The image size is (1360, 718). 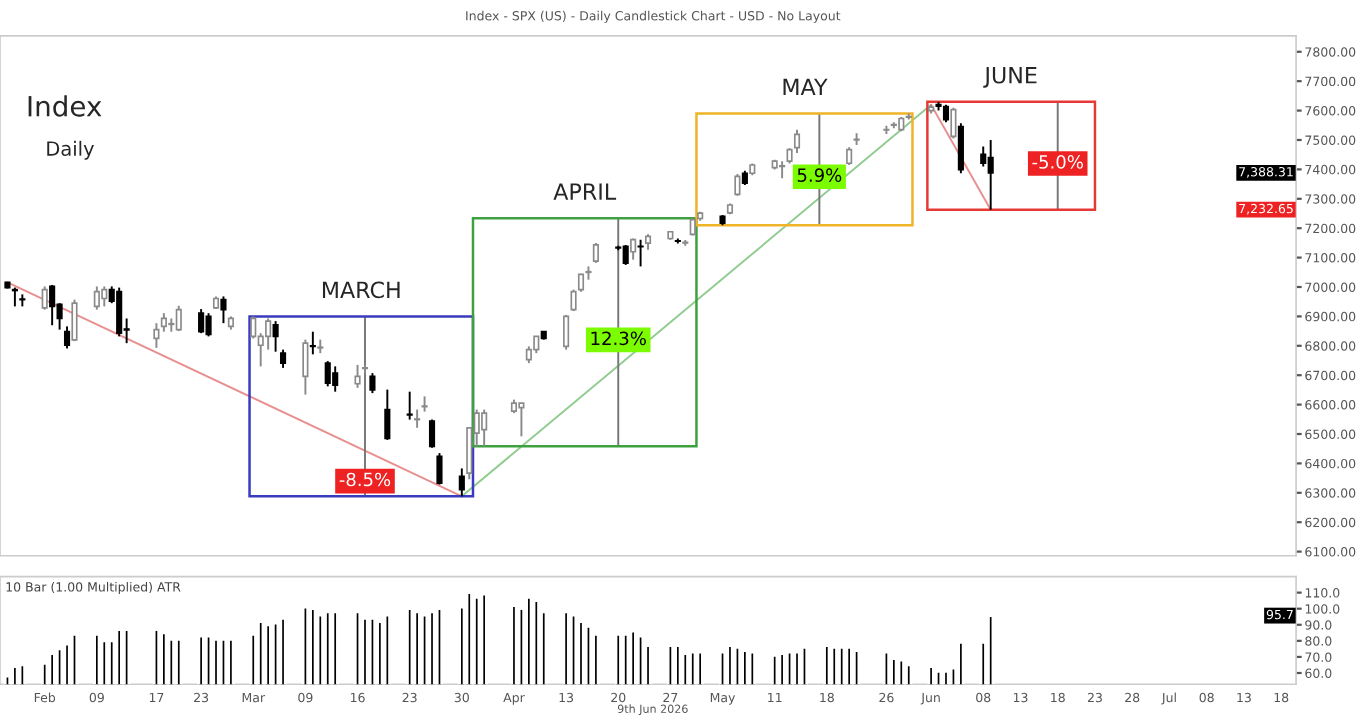 I want to click on annotation: 12.3%, so click(x=618, y=338).